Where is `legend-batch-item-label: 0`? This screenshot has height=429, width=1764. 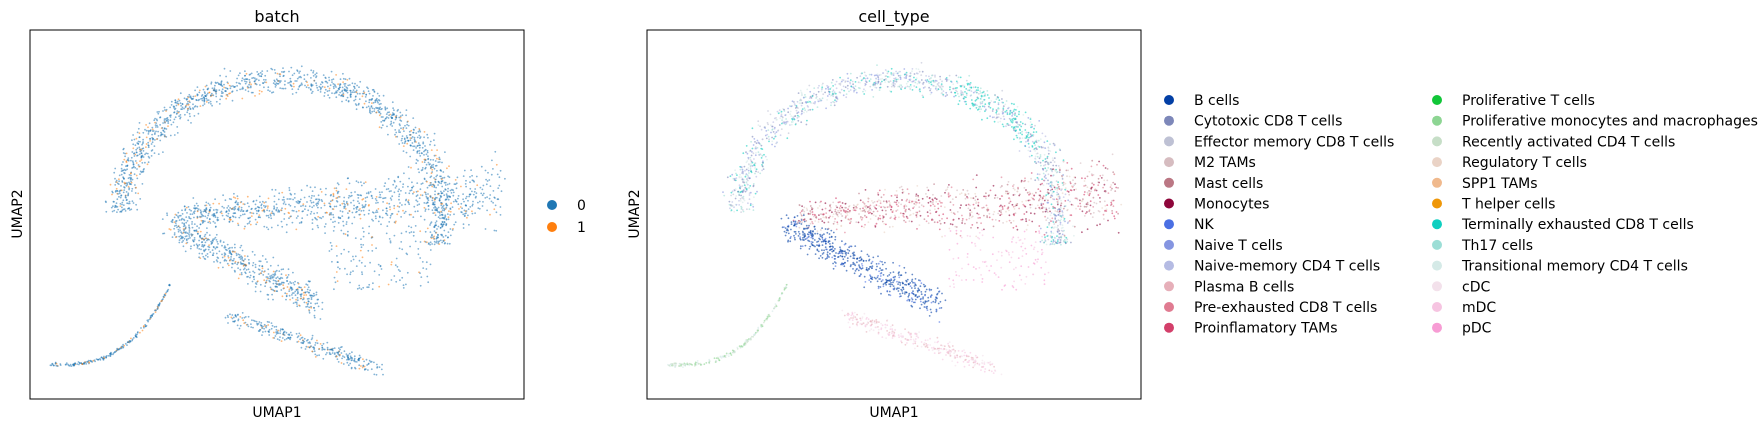
legend-batch-item-label: 0 is located at coordinates (581, 206).